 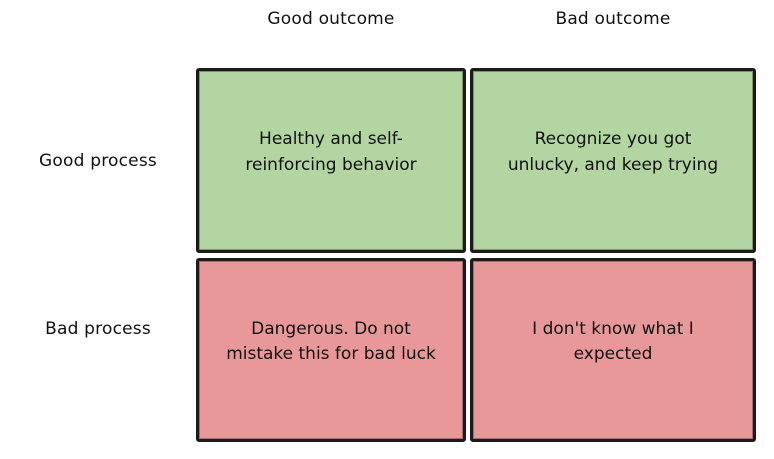 I want to click on quadrant-bad-process-bad-outcome: I don't know what I expected, so click(x=613, y=350).